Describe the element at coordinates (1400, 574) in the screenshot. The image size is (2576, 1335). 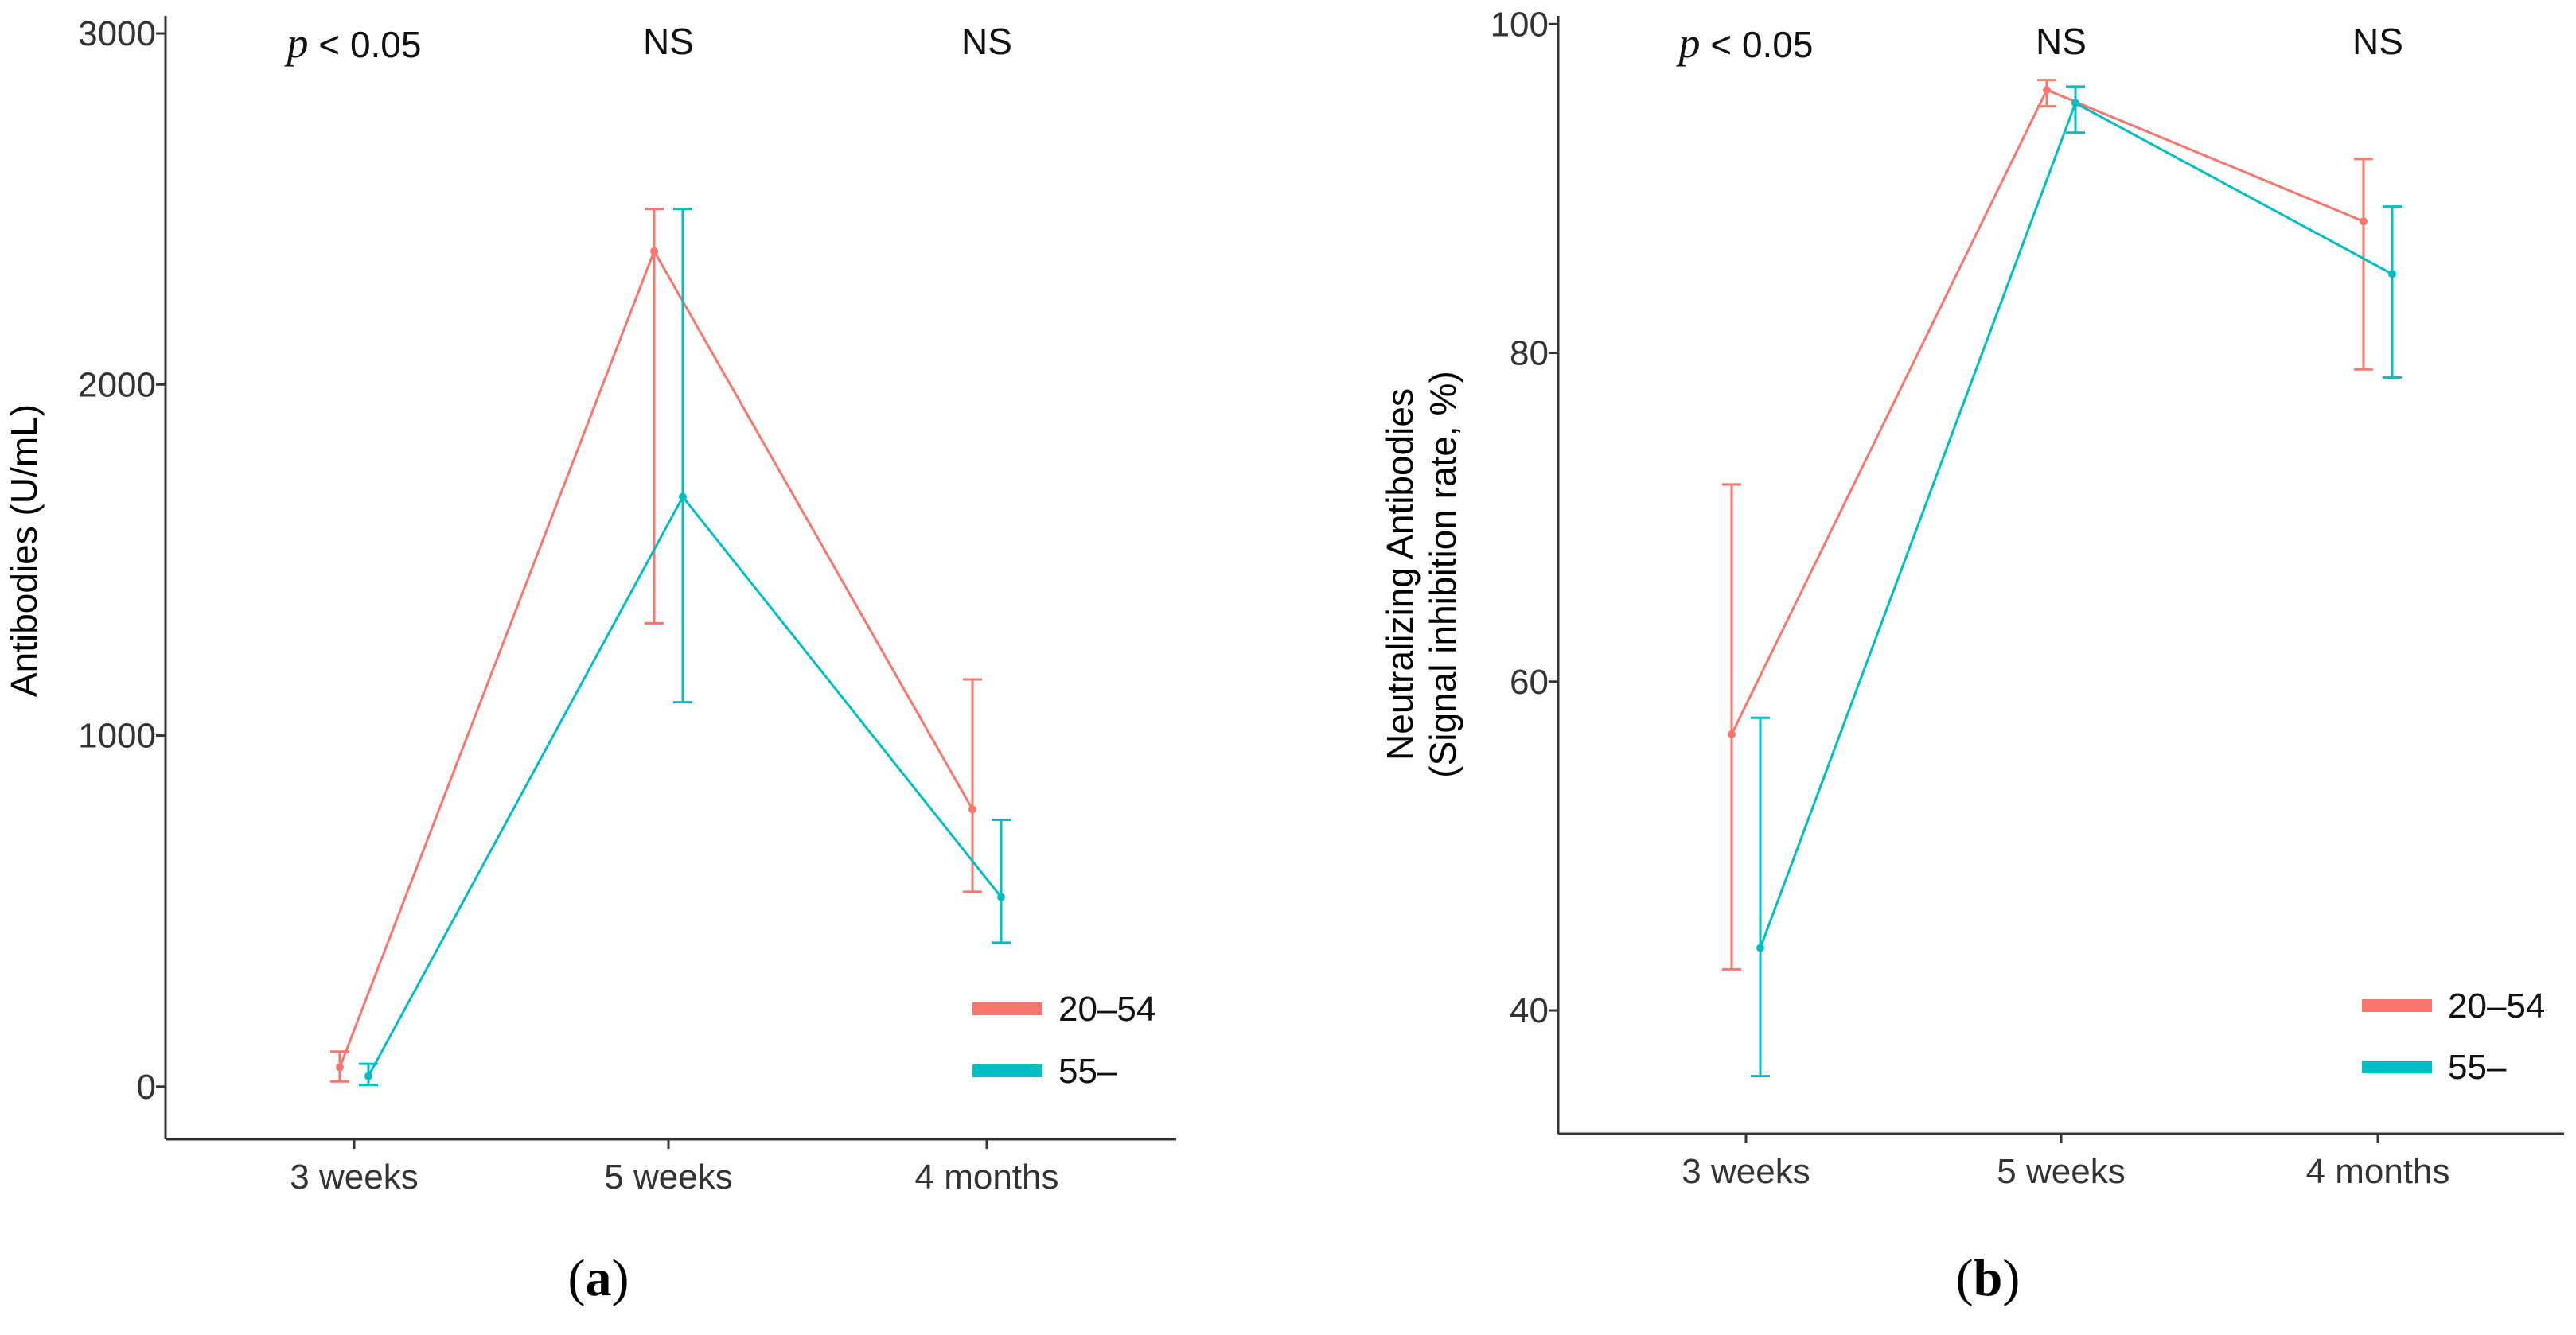
I see `y-axis-title: Neutralizing Antibodies` at that location.